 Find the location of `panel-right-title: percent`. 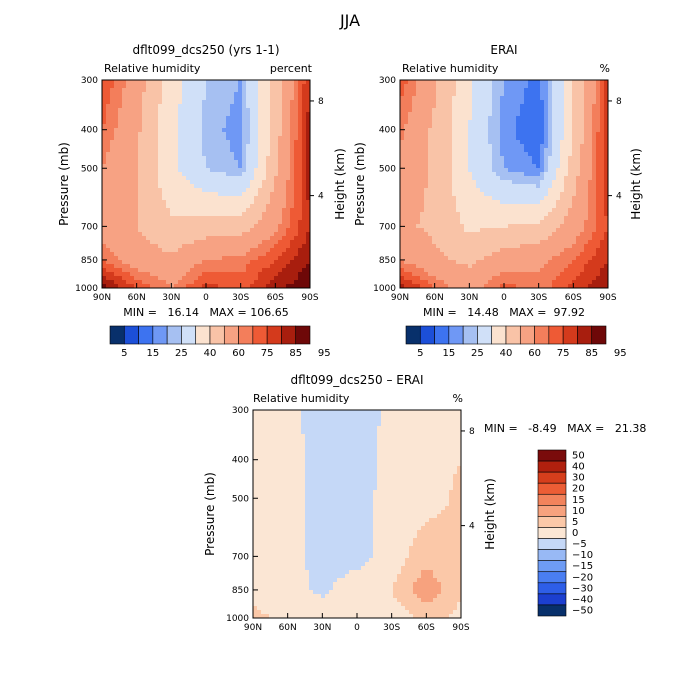

panel-right-title: percent is located at coordinates (291, 68).